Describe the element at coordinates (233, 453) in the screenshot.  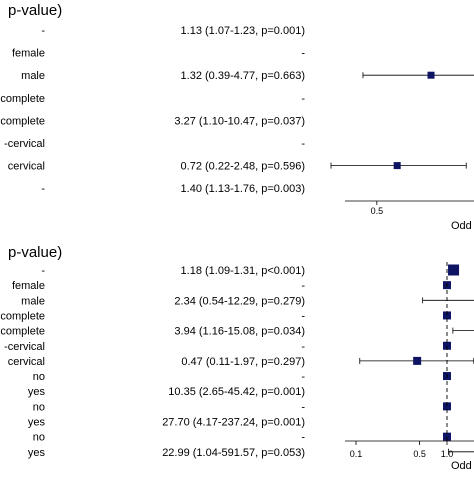
I see `row-or-ci-text: 22.99 (1.04-591.57, p=0.053)` at that location.